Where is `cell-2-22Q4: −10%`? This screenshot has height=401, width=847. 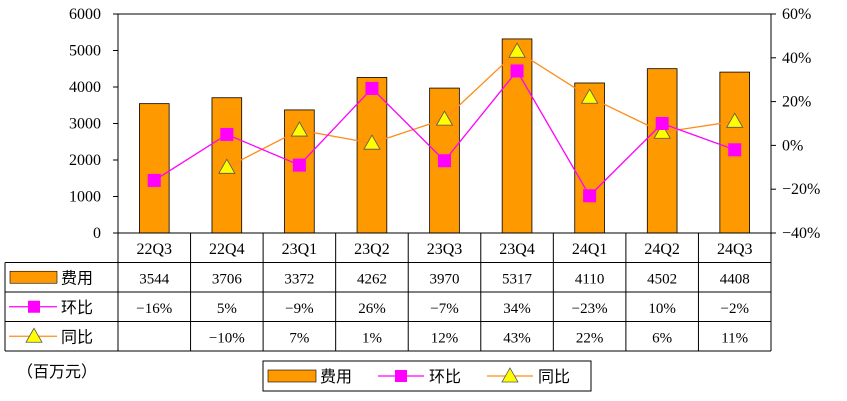
cell-2-22Q4: −10% is located at coordinates (227, 338).